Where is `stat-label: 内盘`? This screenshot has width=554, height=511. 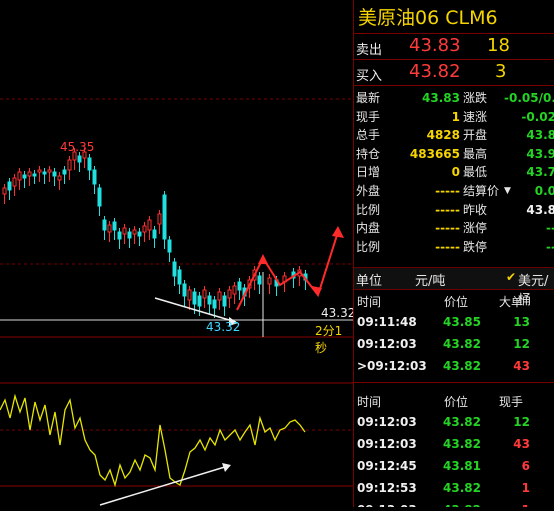 stat-label: 内盘 is located at coordinates (368, 228).